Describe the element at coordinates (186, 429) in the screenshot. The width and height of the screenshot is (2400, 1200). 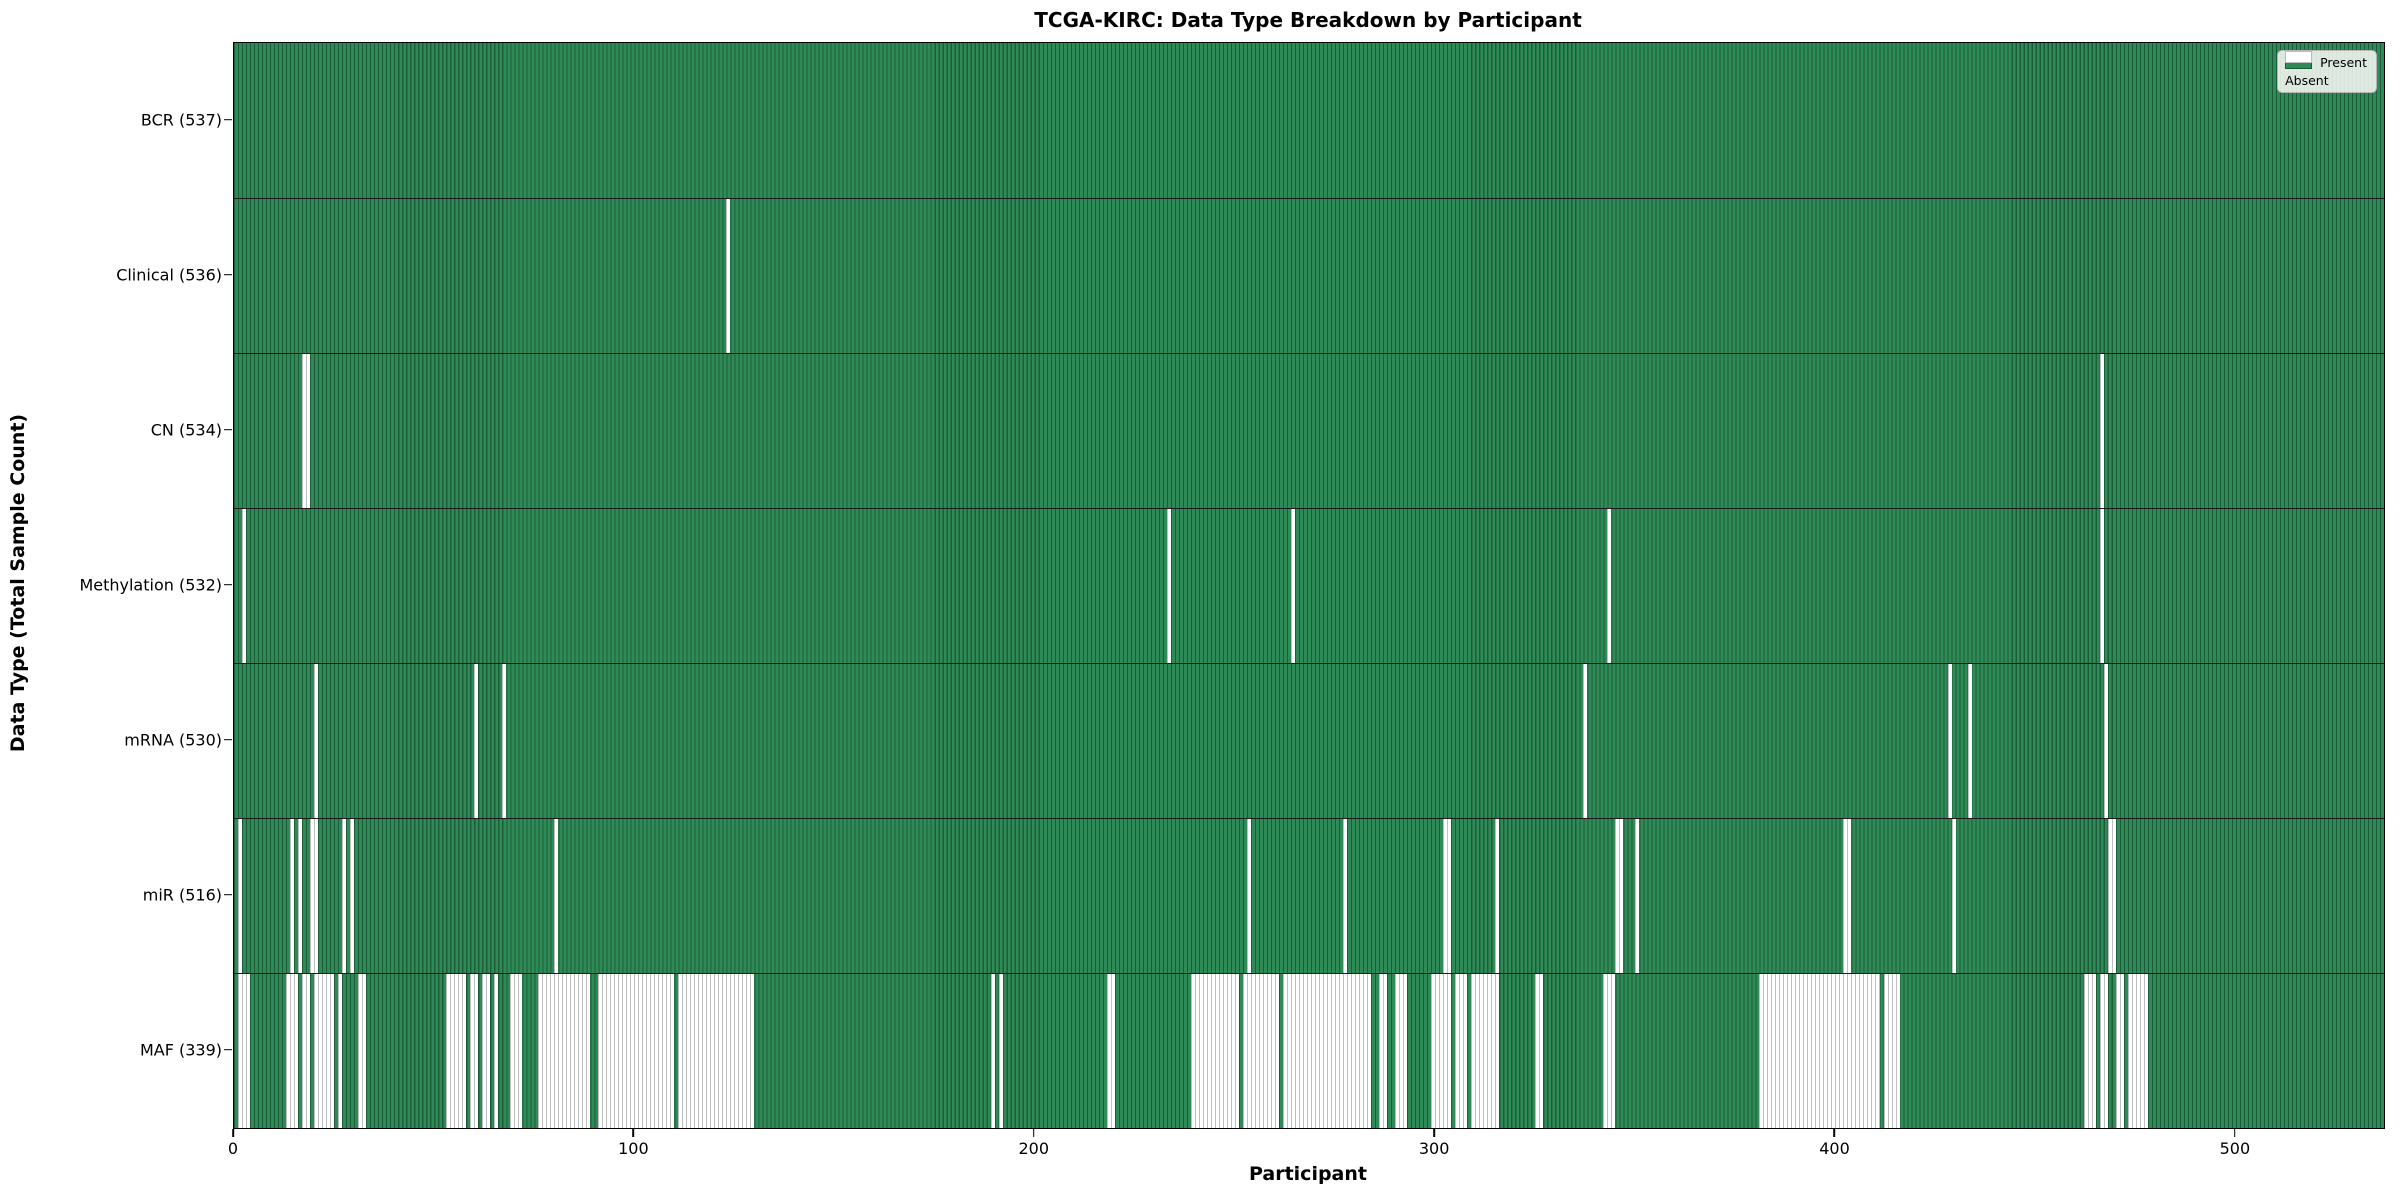
I see `y-tick-label: CN (534)` at that location.